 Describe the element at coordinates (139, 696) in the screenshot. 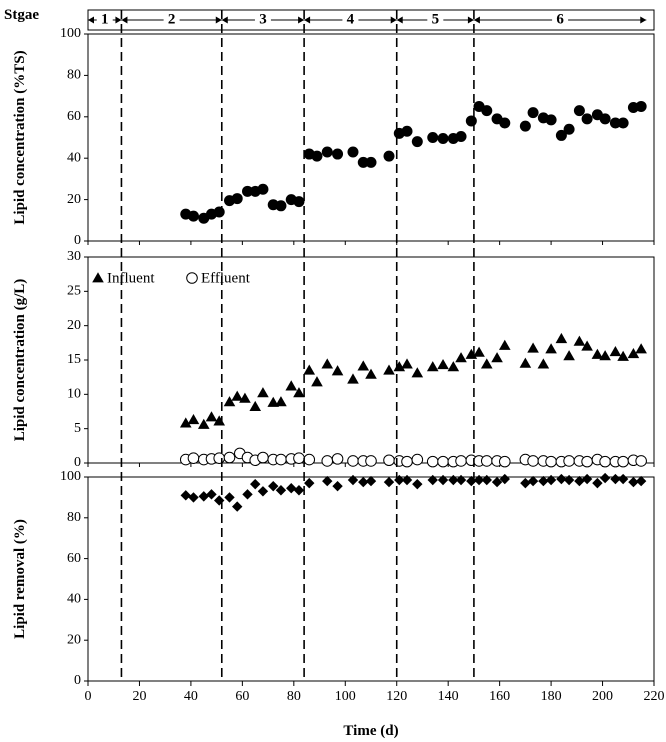

I see `x-tick-label: 20` at that location.